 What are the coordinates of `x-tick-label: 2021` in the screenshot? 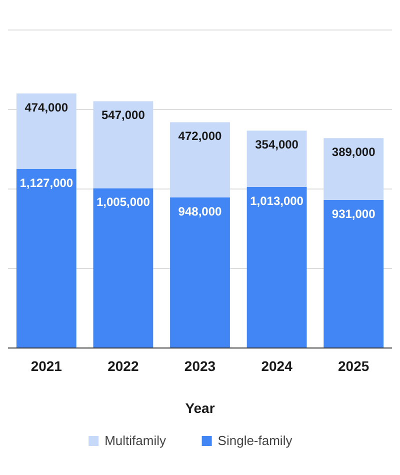 It's located at (46, 366).